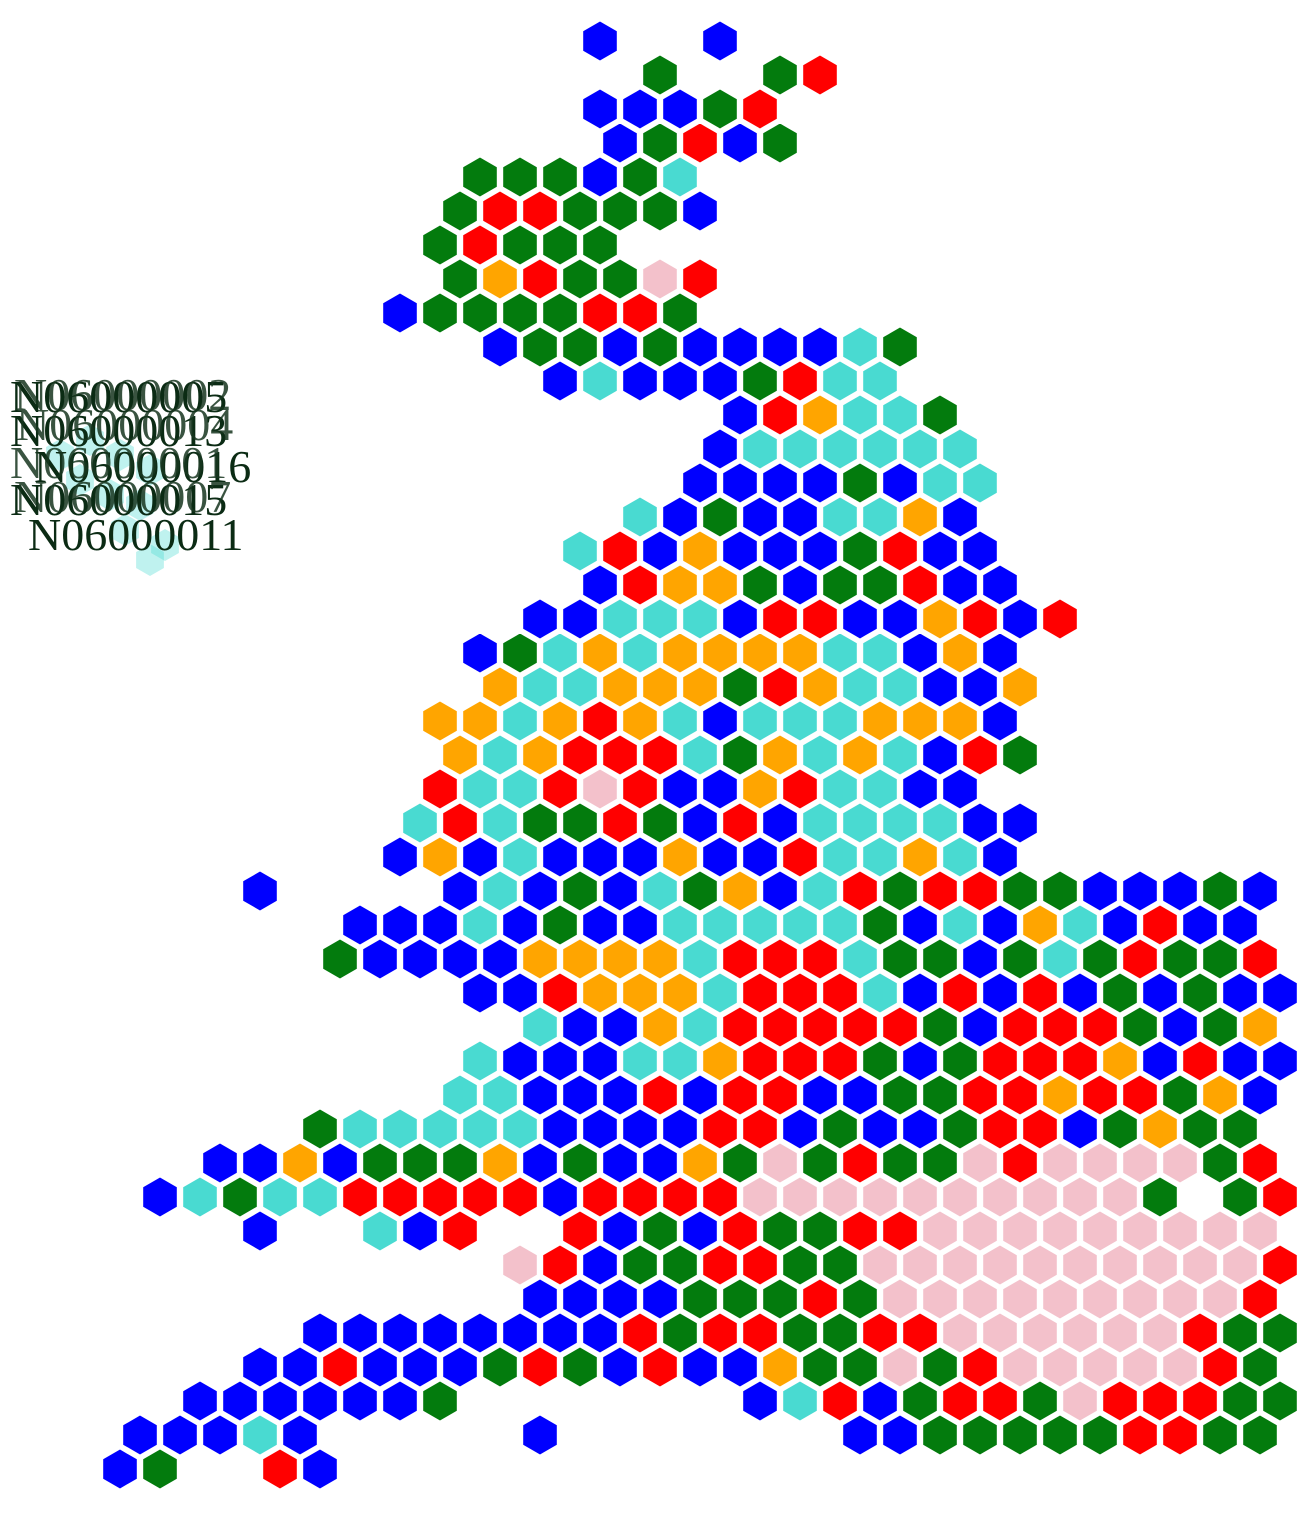 The width and height of the screenshot is (1314, 1528). What do you see at coordinates (112, 500) in the screenshot?
I see `northern-ireland-hexes` at bounding box center [112, 500].